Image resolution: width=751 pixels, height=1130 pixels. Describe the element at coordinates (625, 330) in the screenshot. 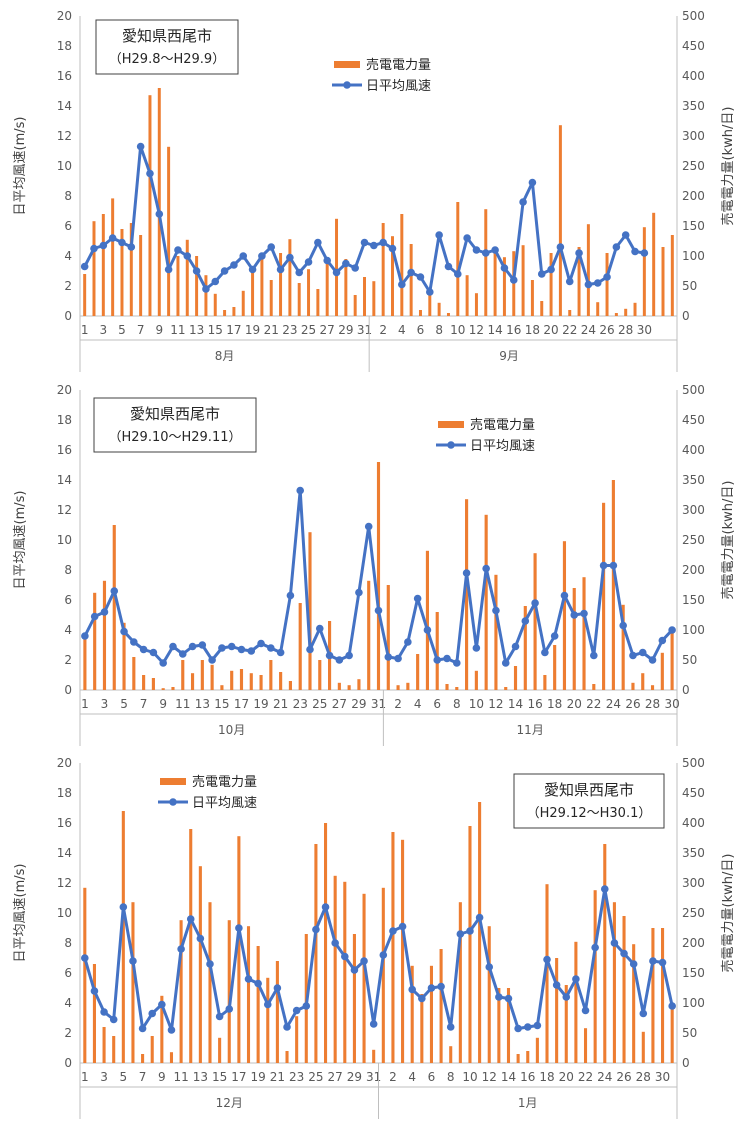

I see `day-tick-label: 28` at that location.